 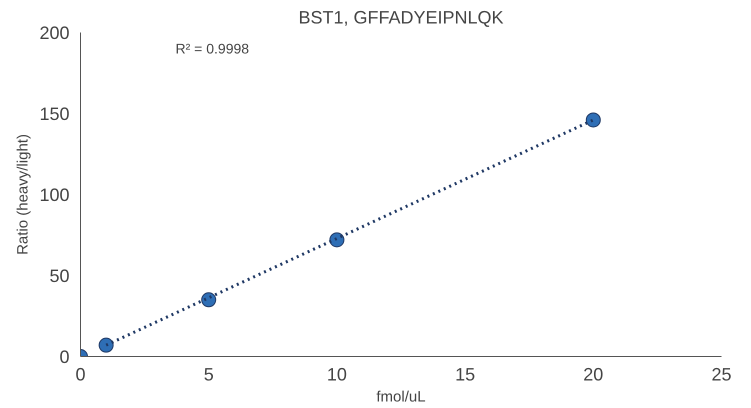 I want to click on x-tick-label: 5, so click(x=209, y=374).